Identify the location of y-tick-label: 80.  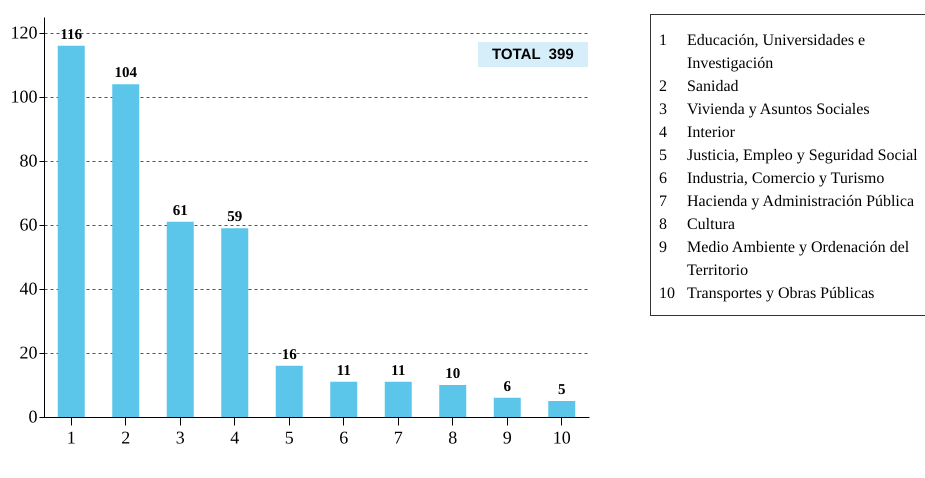
(29, 160).